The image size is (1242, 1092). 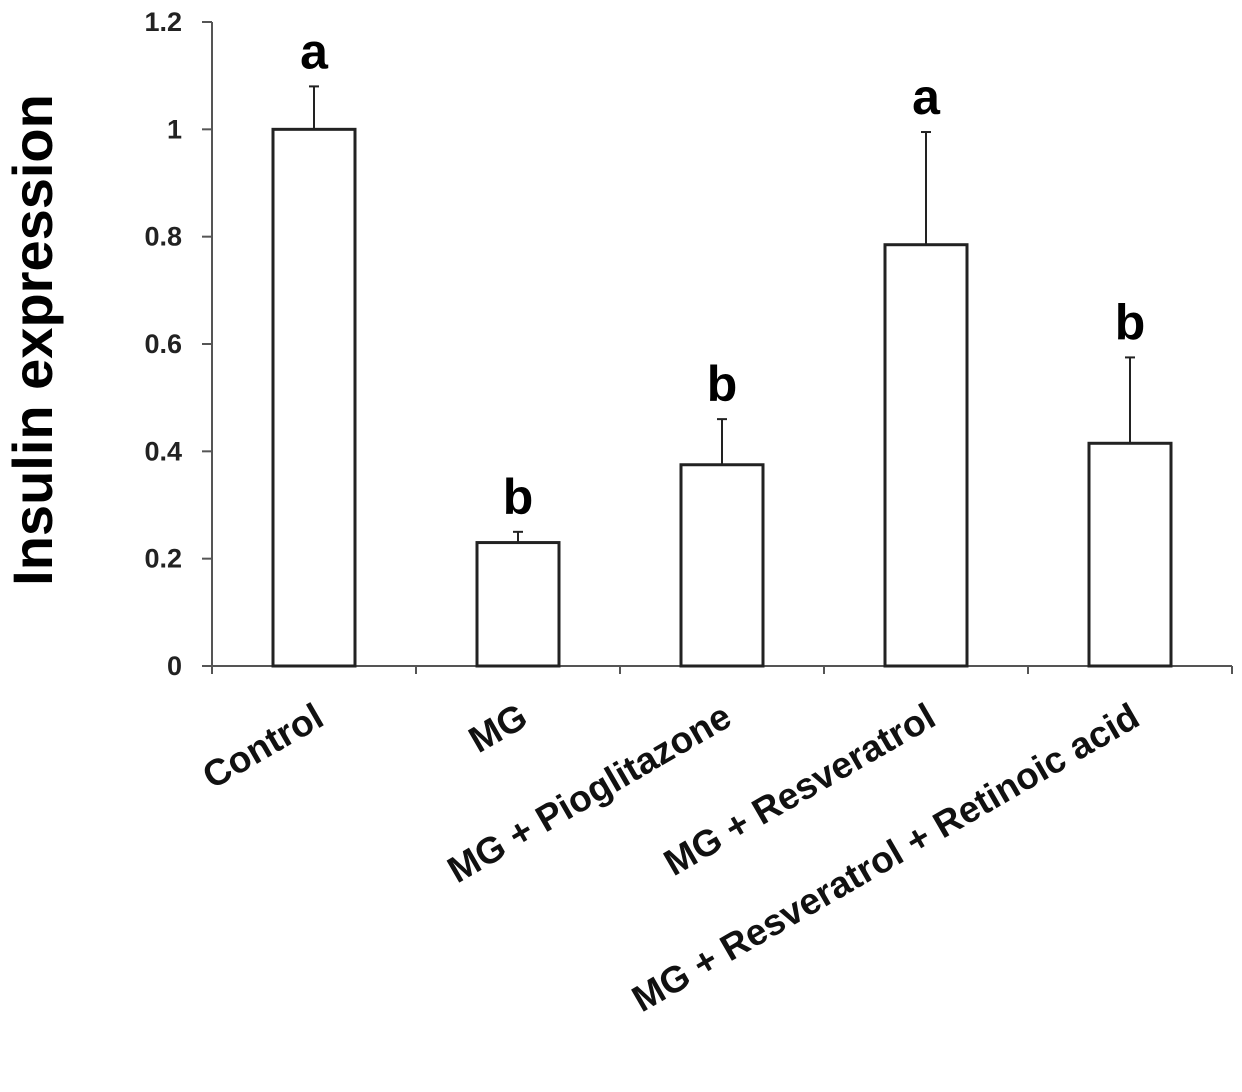 I want to click on y-tick-label: 1.2, so click(x=163, y=22).